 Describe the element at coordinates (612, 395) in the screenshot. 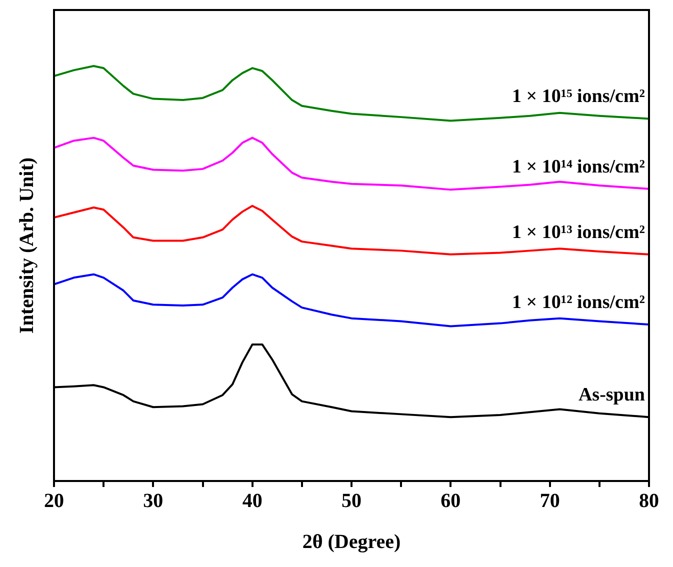

I see `series-label: As-spun` at that location.